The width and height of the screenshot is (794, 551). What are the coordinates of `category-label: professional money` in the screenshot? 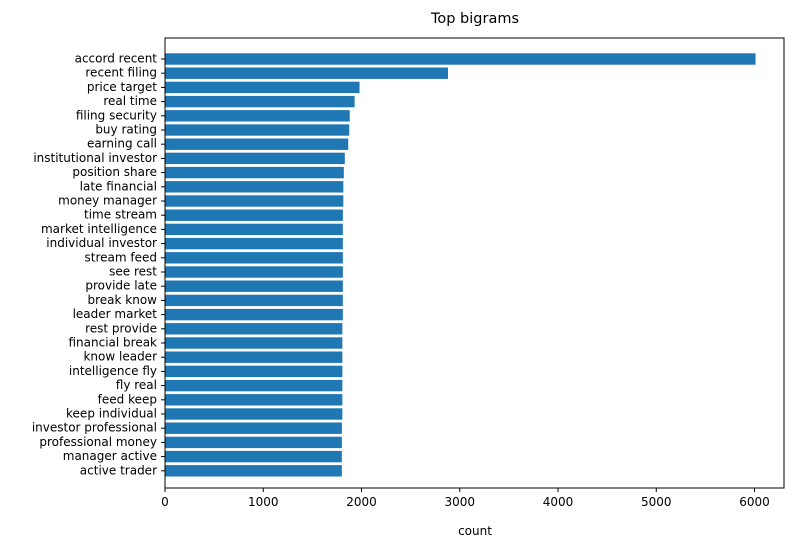 It's located at (98, 442).